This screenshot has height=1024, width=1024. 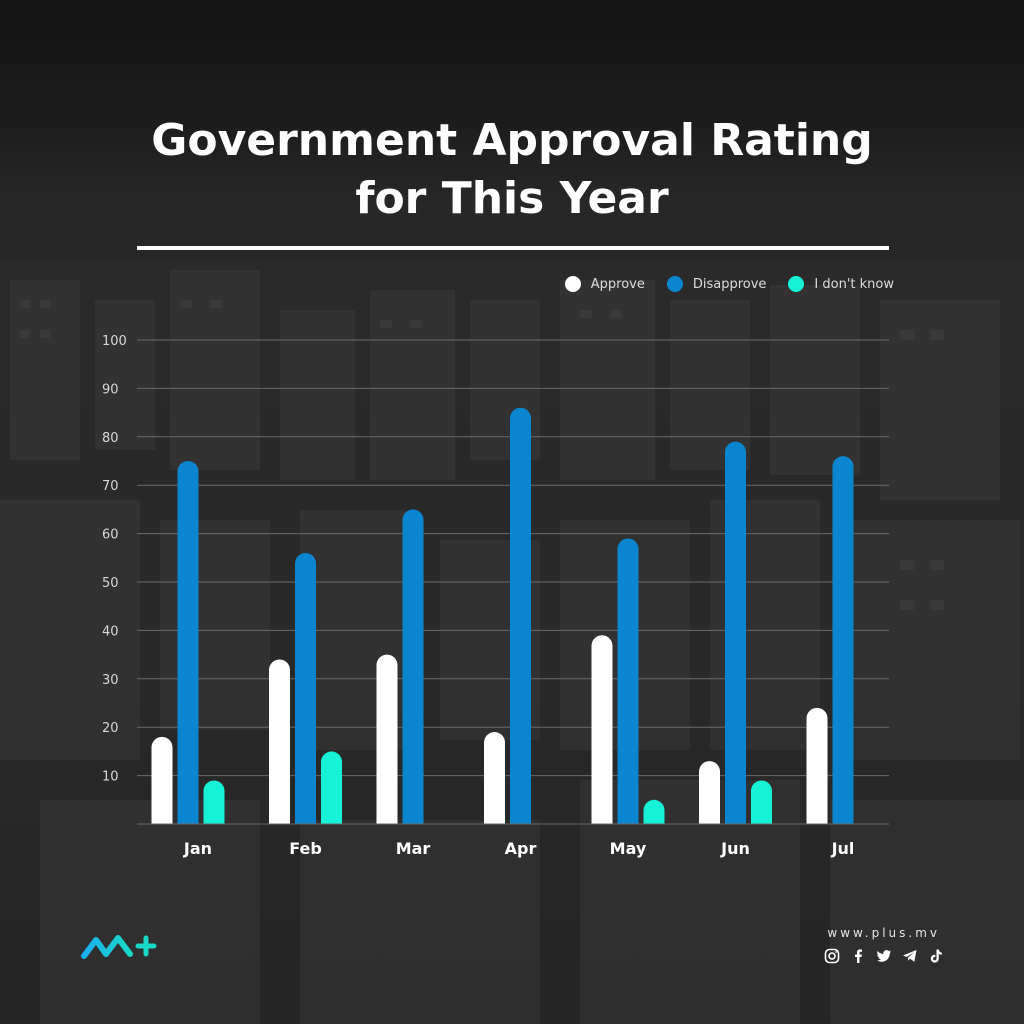 I want to click on bar-approve-jan, so click(x=162, y=780).